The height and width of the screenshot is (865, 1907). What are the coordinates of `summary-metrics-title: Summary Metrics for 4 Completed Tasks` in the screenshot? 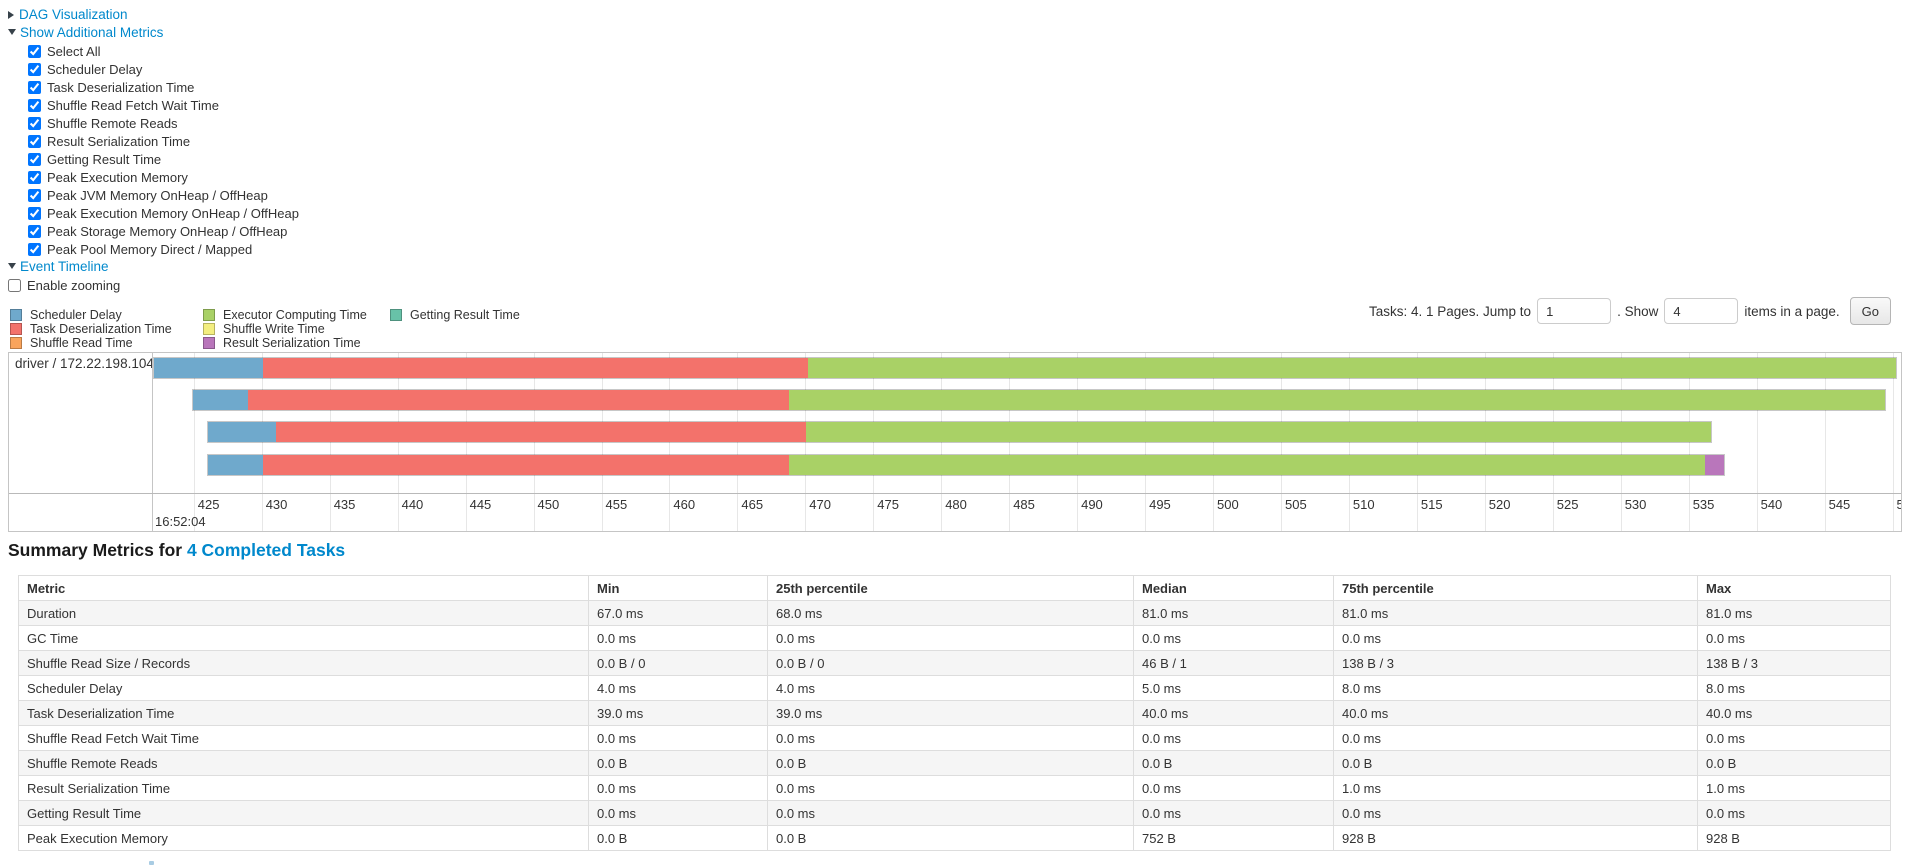 It's located at (176, 550).